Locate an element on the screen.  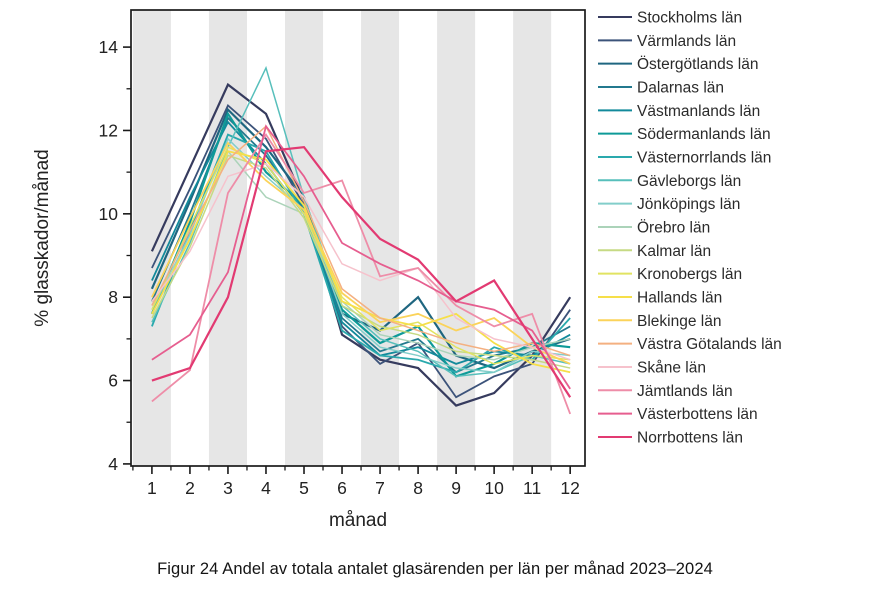
legend-label-örebro-län: Örebro län is located at coordinates (673, 227).